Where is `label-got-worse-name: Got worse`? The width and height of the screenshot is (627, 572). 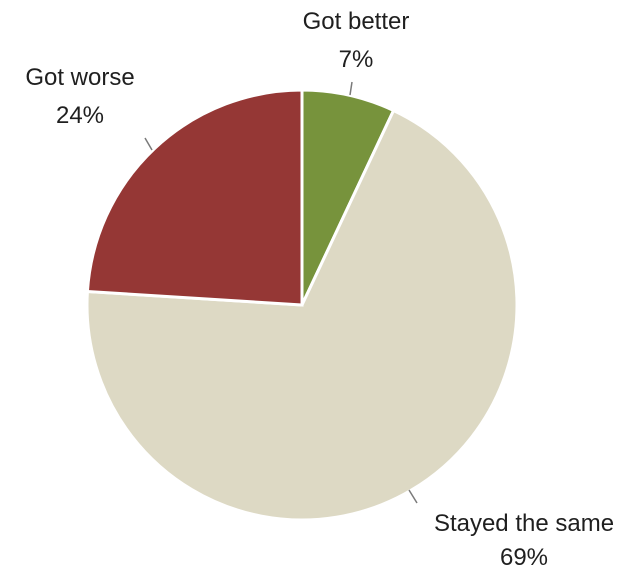 label-got-worse-name: Got worse is located at coordinates (79, 77).